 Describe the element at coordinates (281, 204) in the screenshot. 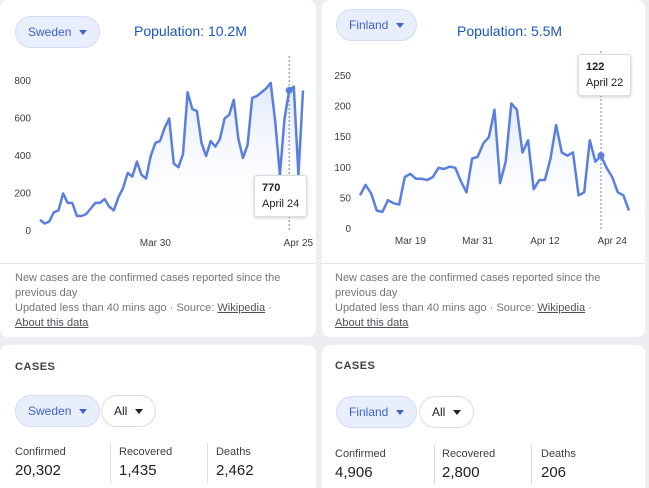

I see `tooltip-date: April 24` at that location.